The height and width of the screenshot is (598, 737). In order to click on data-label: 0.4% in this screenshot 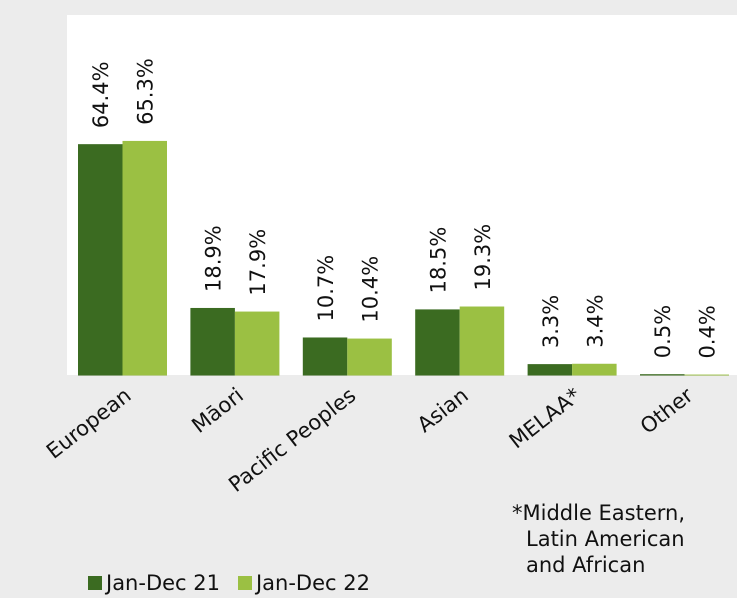, I will do `click(708, 331)`.